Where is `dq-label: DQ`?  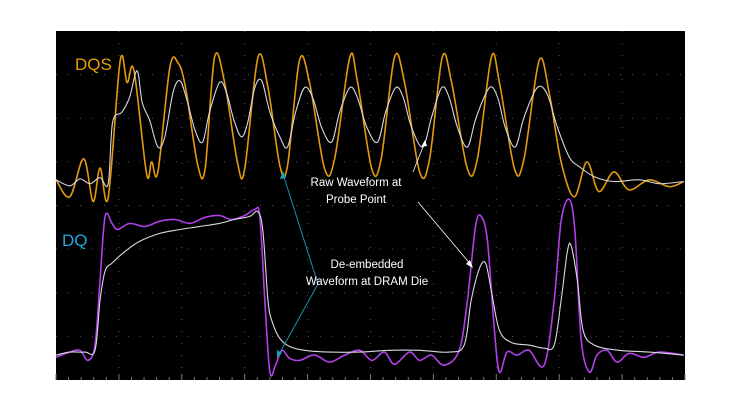 dq-label: DQ is located at coordinates (75, 240).